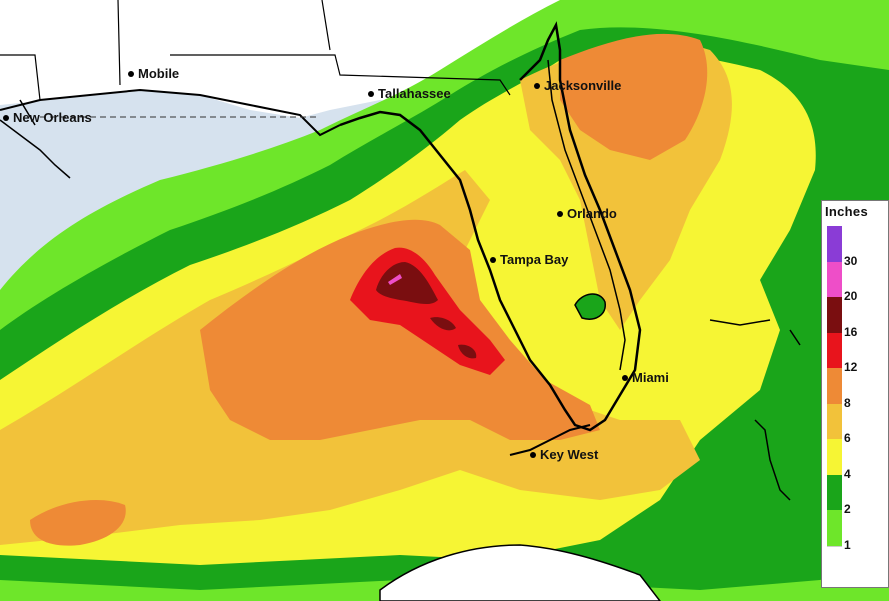 Image resolution: width=889 pixels, height=601 pixels. I want to click on city-tampa-bay: Tampa Bay, so click(529, 259).